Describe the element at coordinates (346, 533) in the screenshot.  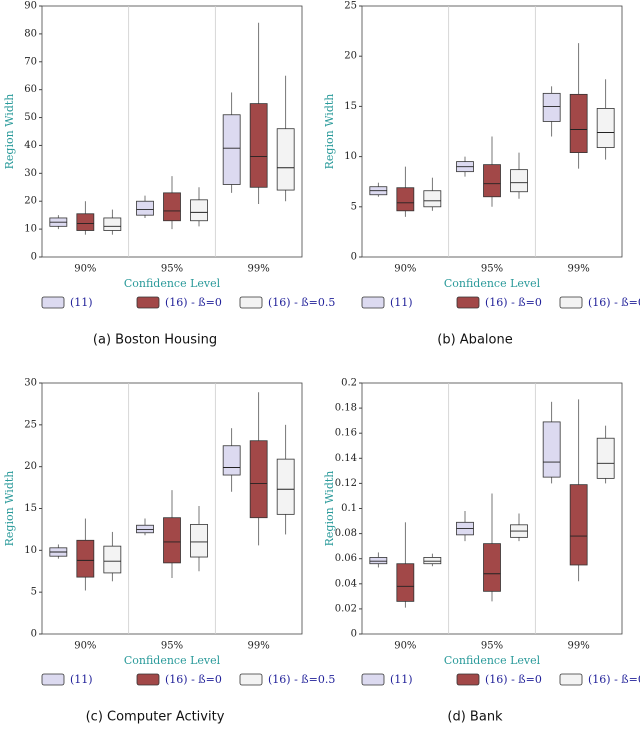
I see `y-tick-label: 0.08` at that location.